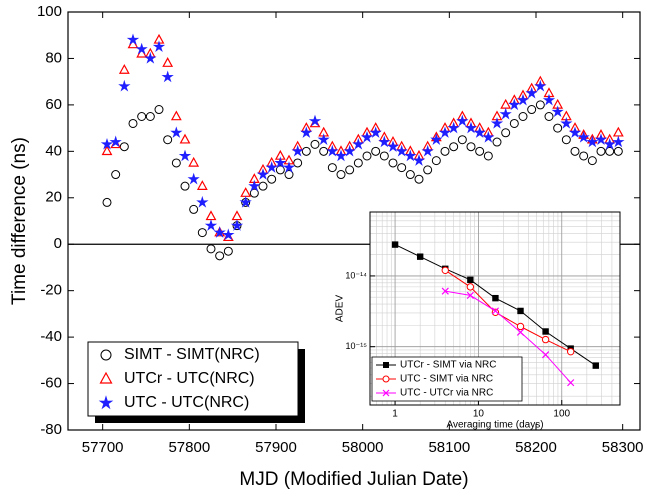 The width and height of the screenshot is (655, 500). Describe the element at coordinates (186, 402) in the screenshot. I see `legend-label: UTC - UTC(NRC)` at that location.